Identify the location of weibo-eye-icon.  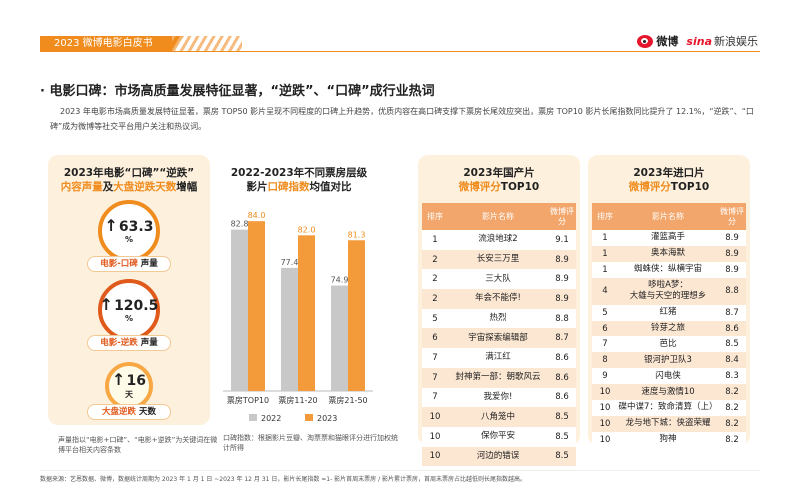
(645, 41).